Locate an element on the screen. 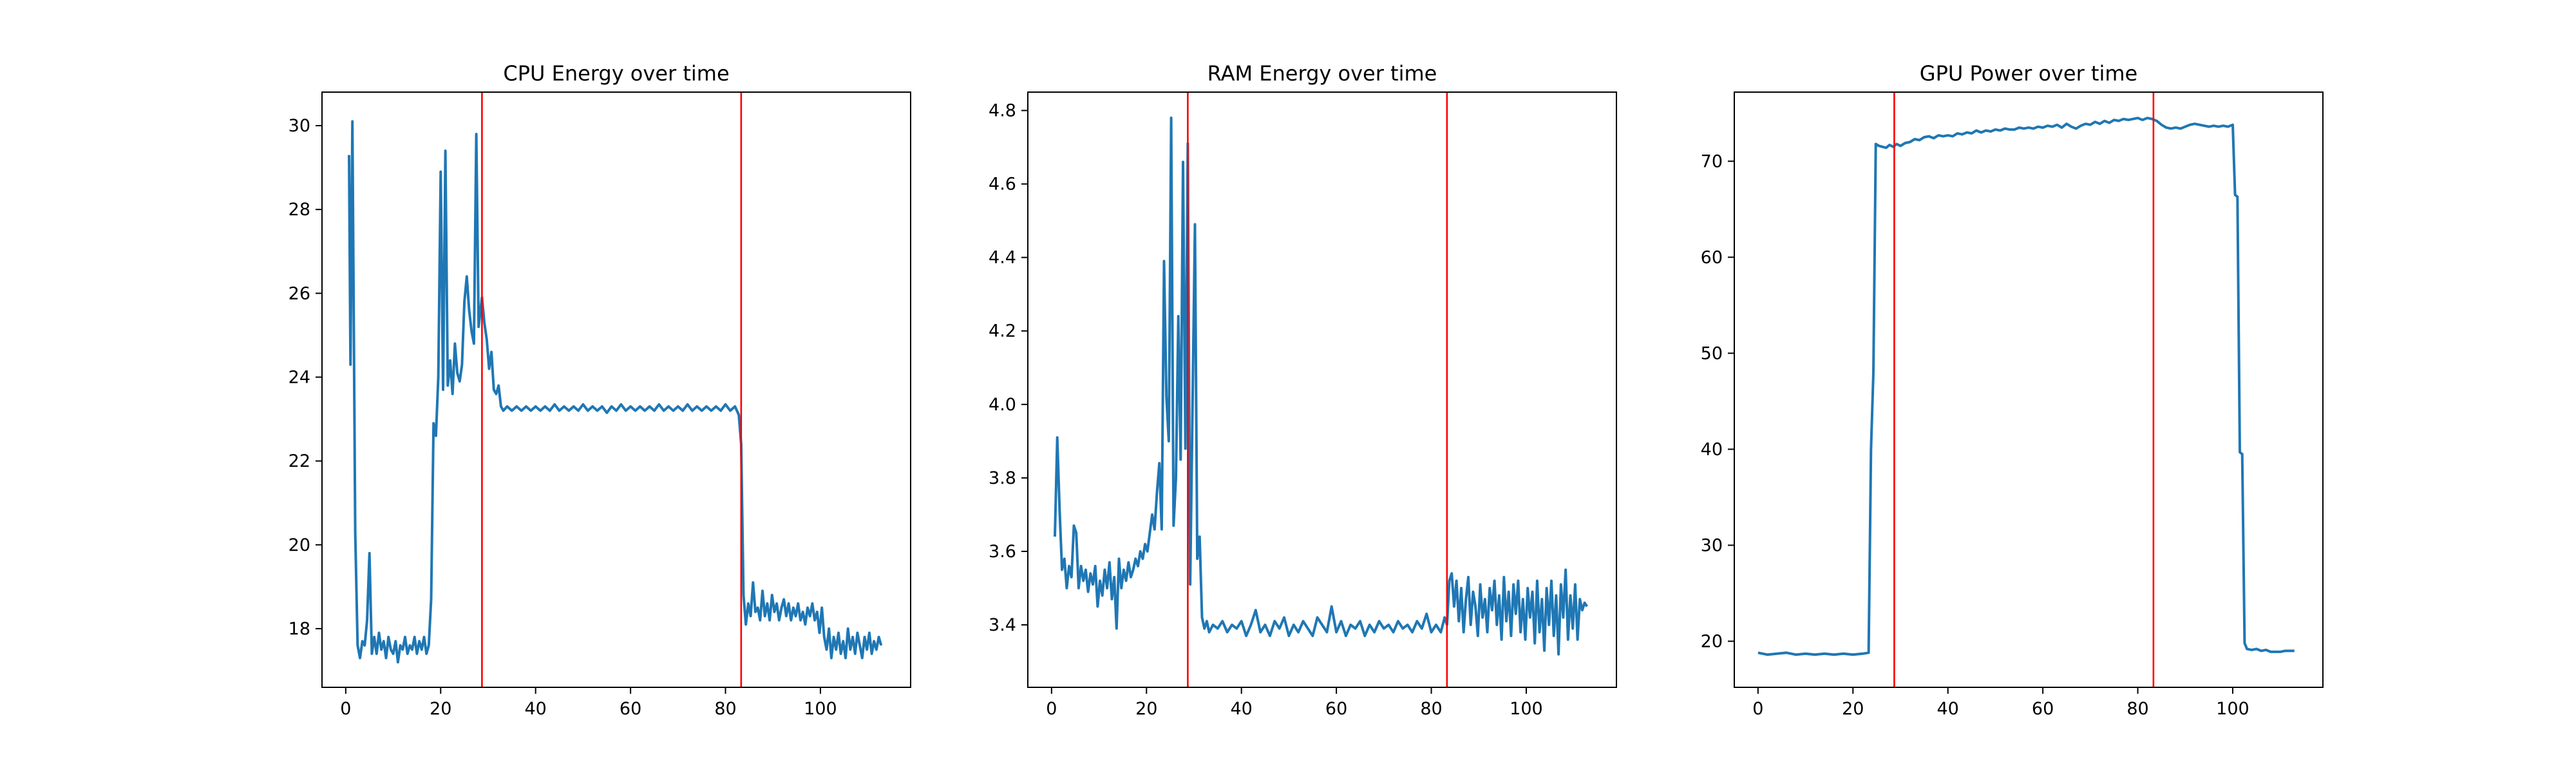  chart-title: RAM Energy over time is located at coordinates (1322, 73).